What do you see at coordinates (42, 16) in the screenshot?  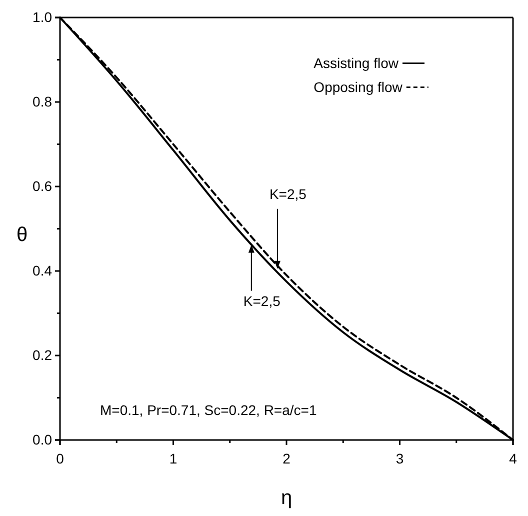 I see `y-tick-label: 1.0` at bounding box center [42, 16].